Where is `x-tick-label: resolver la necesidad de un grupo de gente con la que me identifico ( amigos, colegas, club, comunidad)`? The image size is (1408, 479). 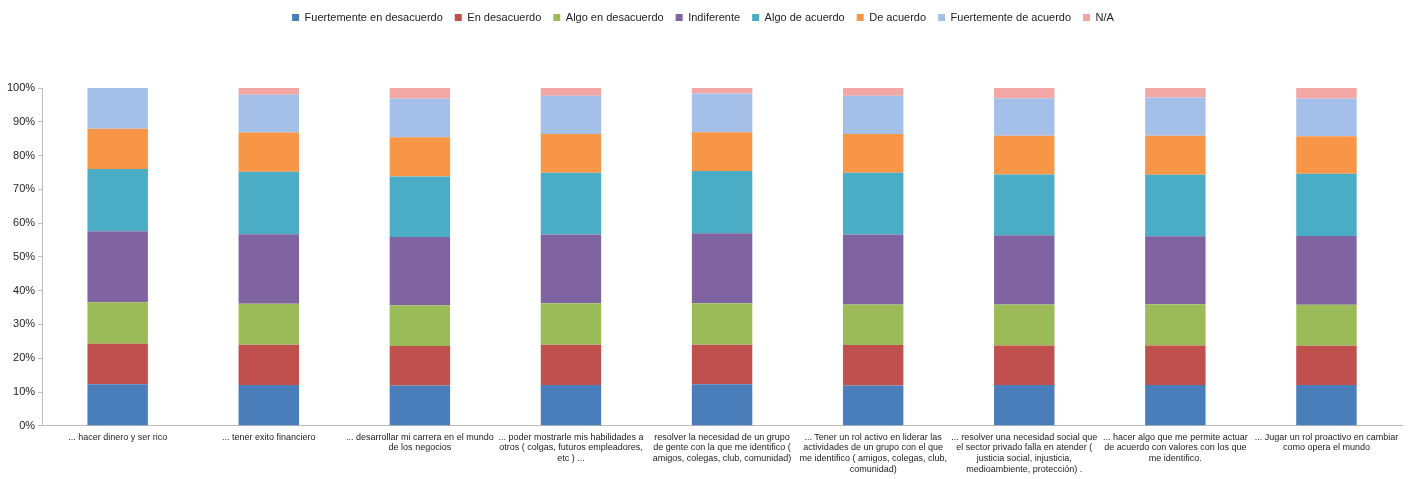 x-tick-label: resolver la necesidad de un grupo de gente con la que me identifico ( amigos, colegas, club, comunidad) is located at coordinates (722, 447).